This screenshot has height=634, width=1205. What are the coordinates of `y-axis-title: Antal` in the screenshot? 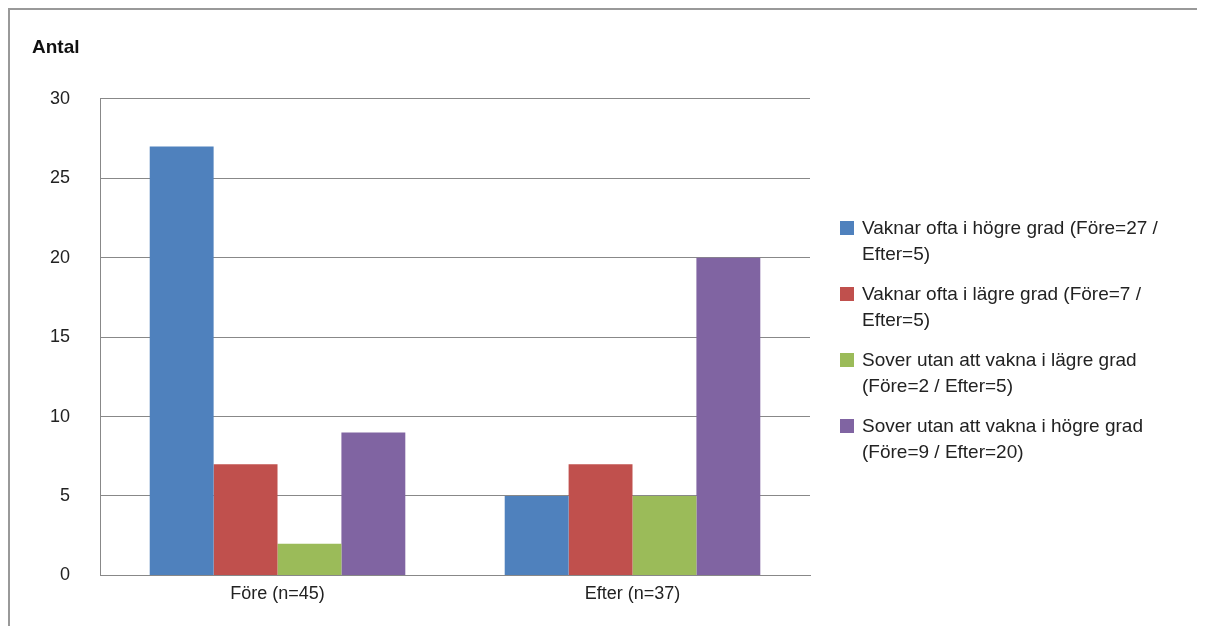 It's located at (56, 47).